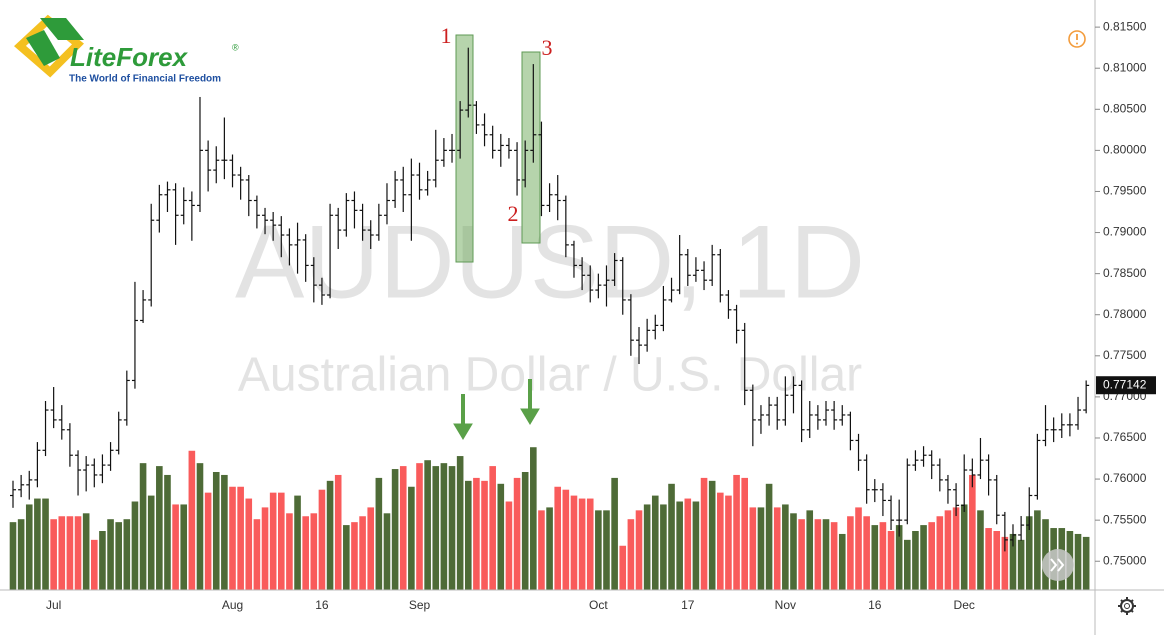  What do you see at coordinates (129, 57) in the screenshot?
I see `logo-name: LiteForex` at bounding box center [129, 57].